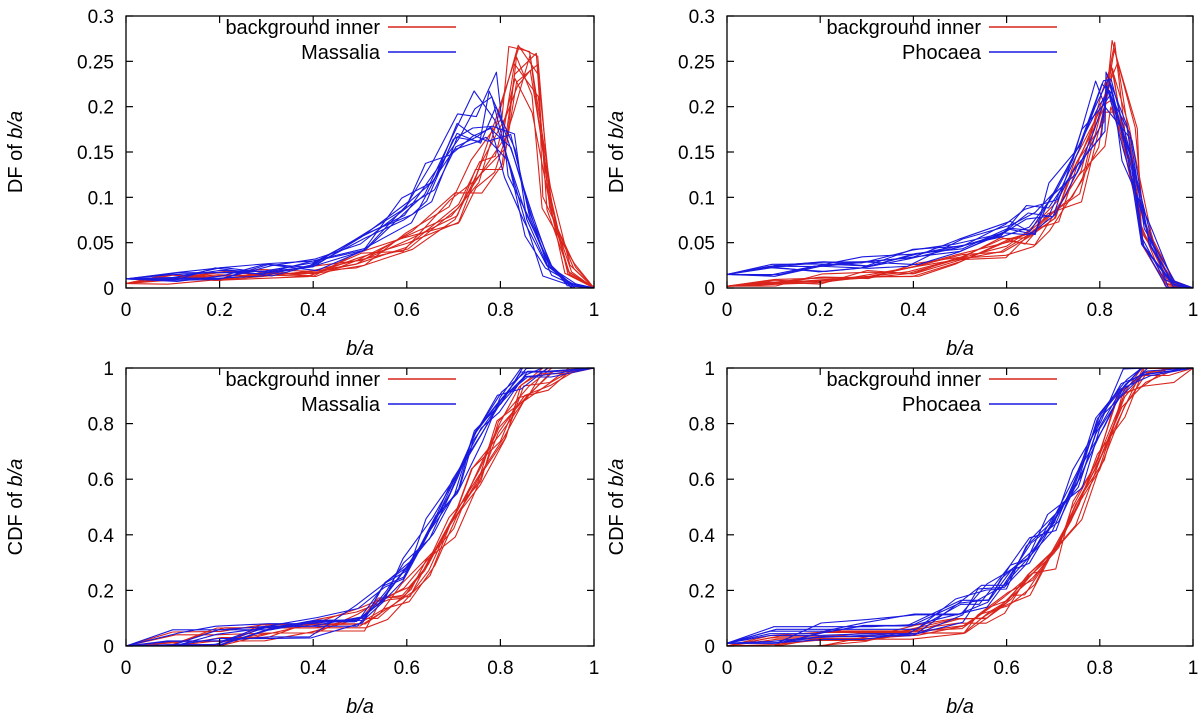 This screenshot has width=1200, height=717. I want to click on y-axis-label: CDF of b/a, so click(16, 507).